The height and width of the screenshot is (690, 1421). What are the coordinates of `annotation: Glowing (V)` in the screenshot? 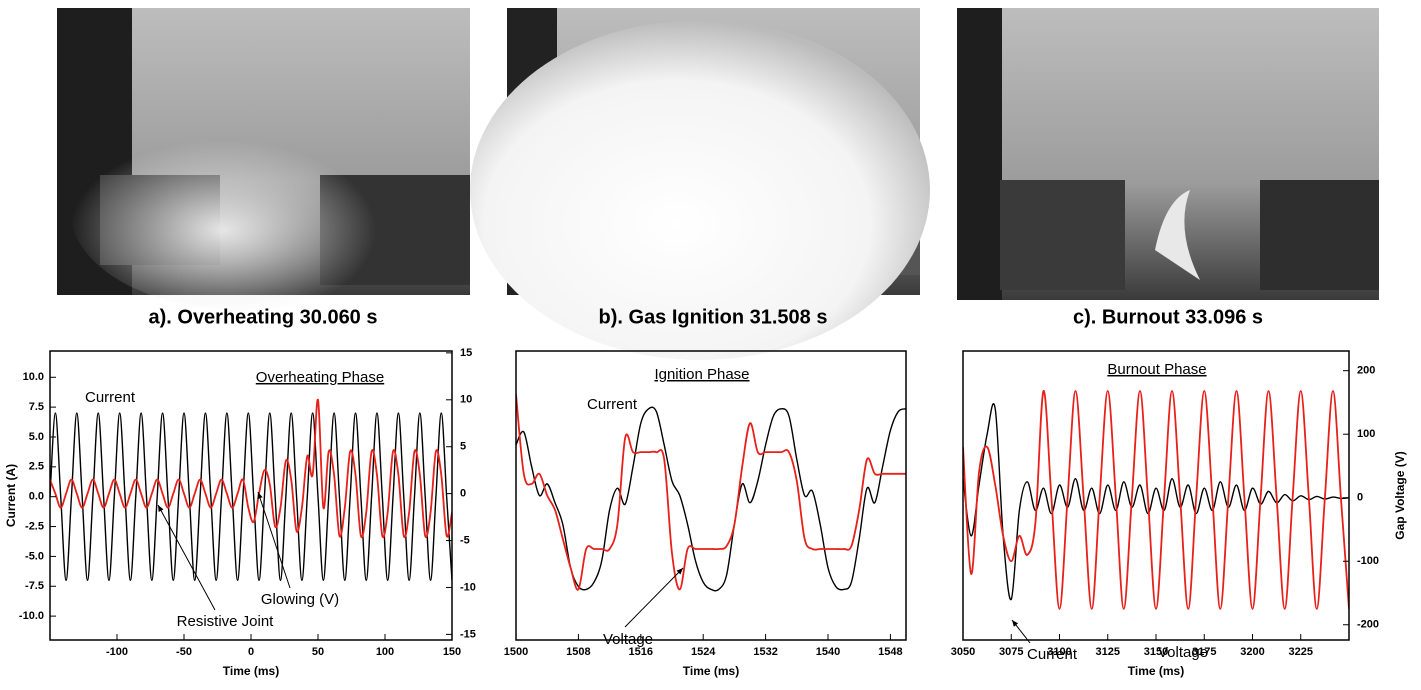 It's located at (300, 599).